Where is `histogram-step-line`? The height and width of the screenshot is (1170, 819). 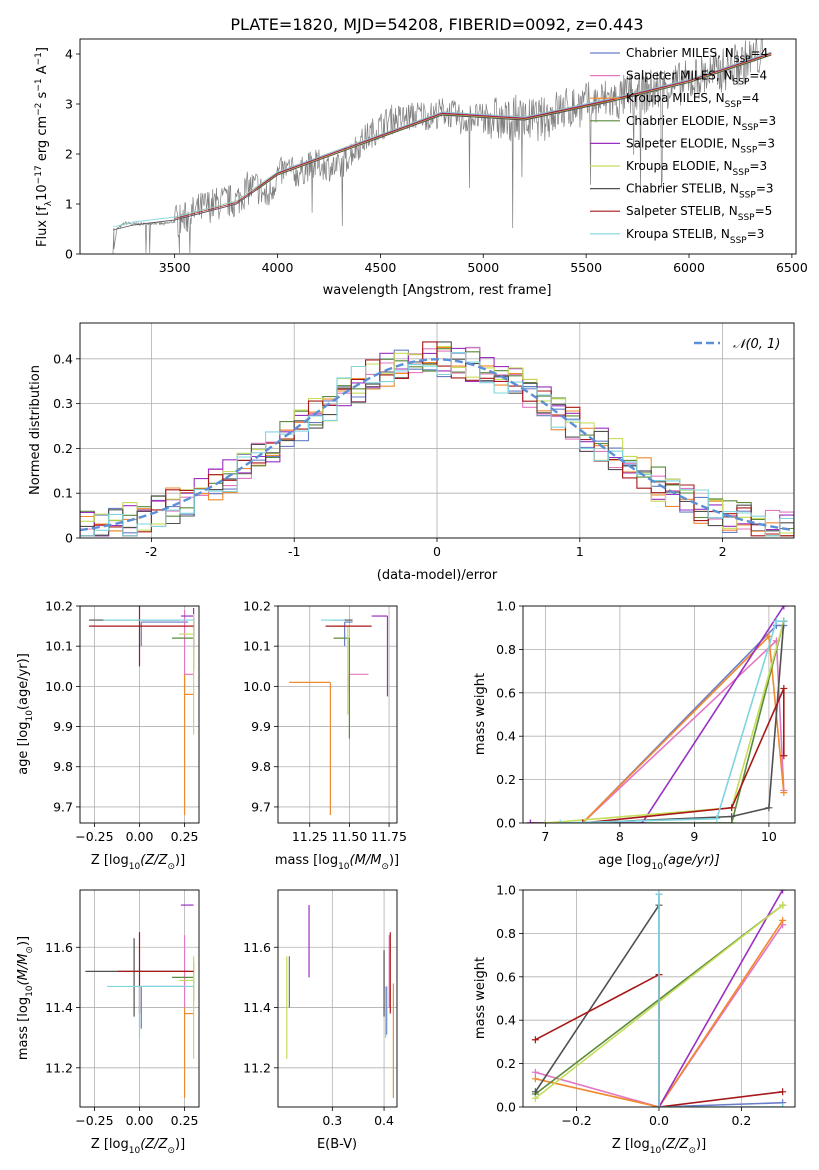
histogram-step-line is located at coordinates (437, 444).